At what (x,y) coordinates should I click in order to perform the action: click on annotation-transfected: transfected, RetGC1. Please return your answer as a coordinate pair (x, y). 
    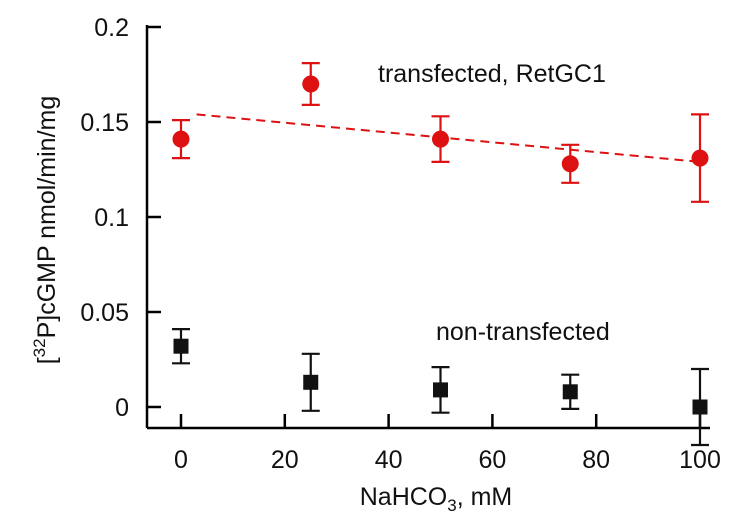
    Looking at the image, I should click on (492, 74).